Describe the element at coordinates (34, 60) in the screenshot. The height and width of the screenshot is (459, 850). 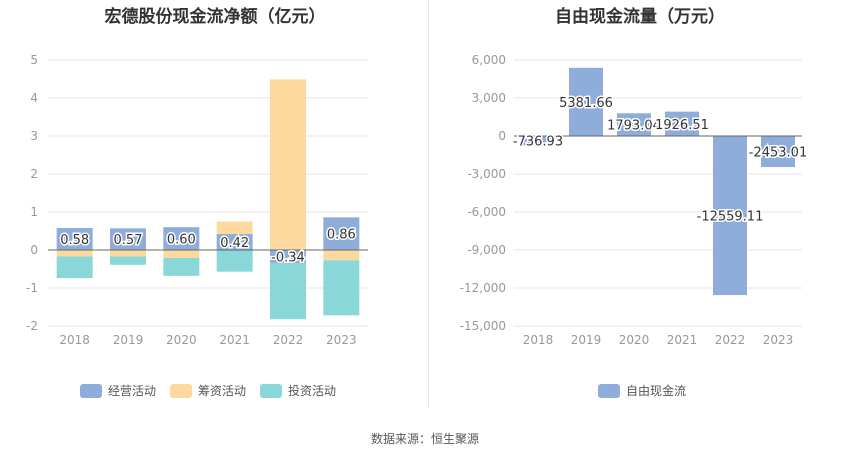
I see `y-tick-label: 5` at that location.